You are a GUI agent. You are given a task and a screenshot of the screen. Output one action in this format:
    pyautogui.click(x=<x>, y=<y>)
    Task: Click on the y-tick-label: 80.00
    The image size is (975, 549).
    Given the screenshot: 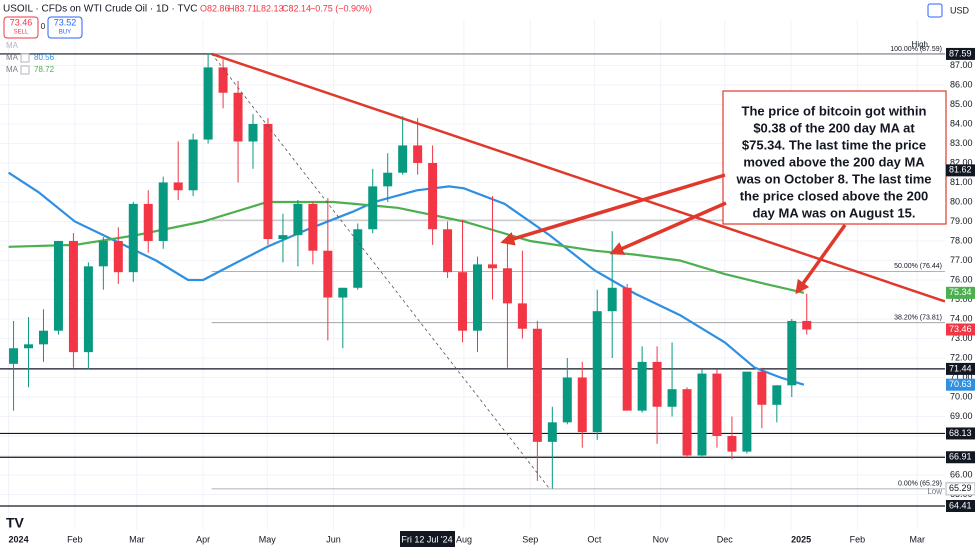 What is the action you would take?
    pyautogui.click(x=961, y=201)
    